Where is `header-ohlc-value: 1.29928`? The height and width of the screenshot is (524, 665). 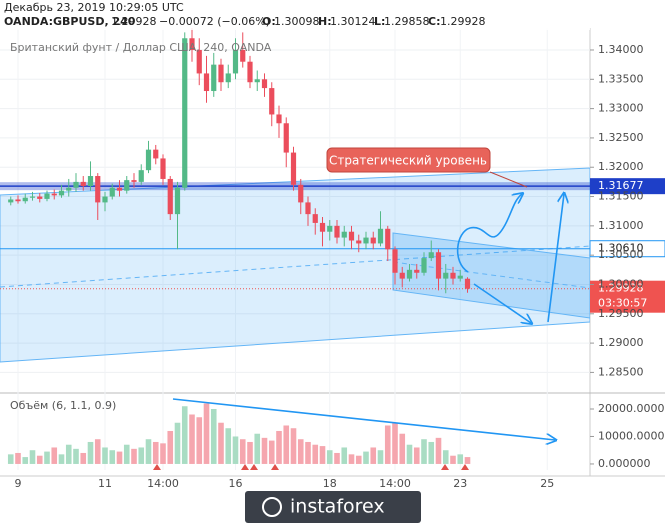
header-ohlc-value: 1.29928 is located at coordinates (463, 21).